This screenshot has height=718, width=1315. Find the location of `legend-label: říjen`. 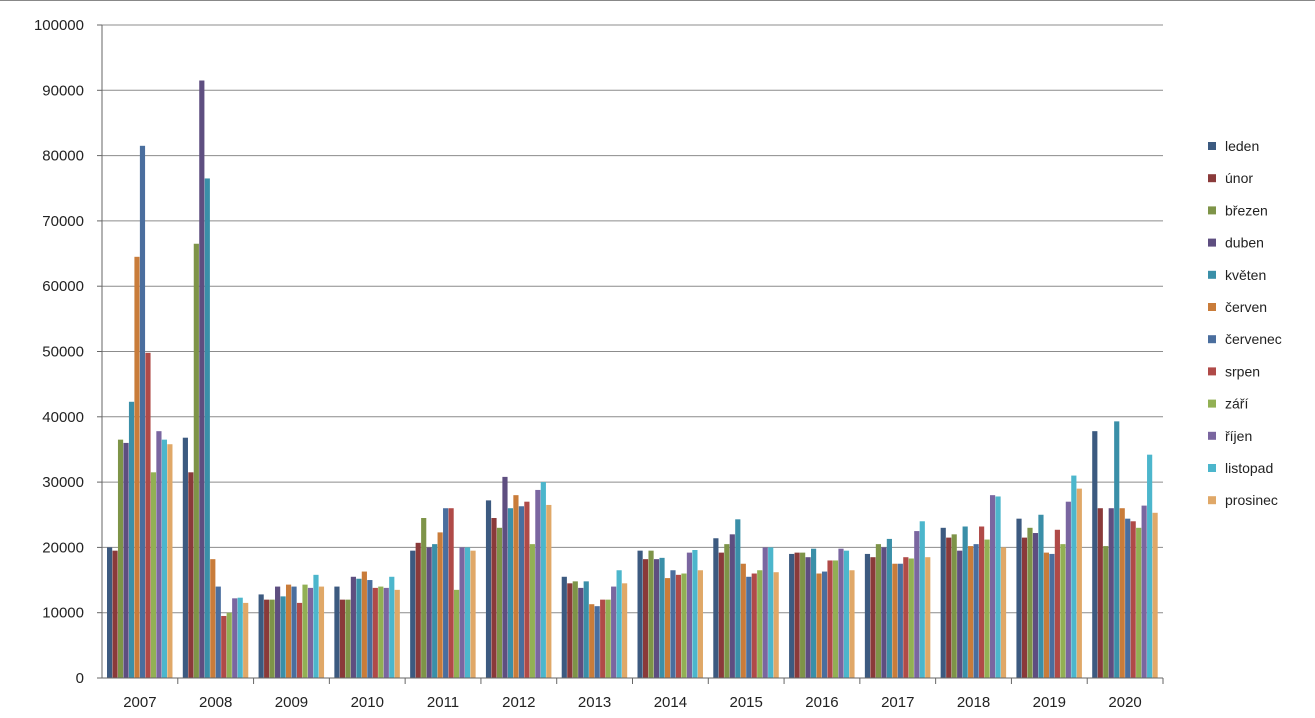

legend-label: říjen is located at coordinates (1238, 436).